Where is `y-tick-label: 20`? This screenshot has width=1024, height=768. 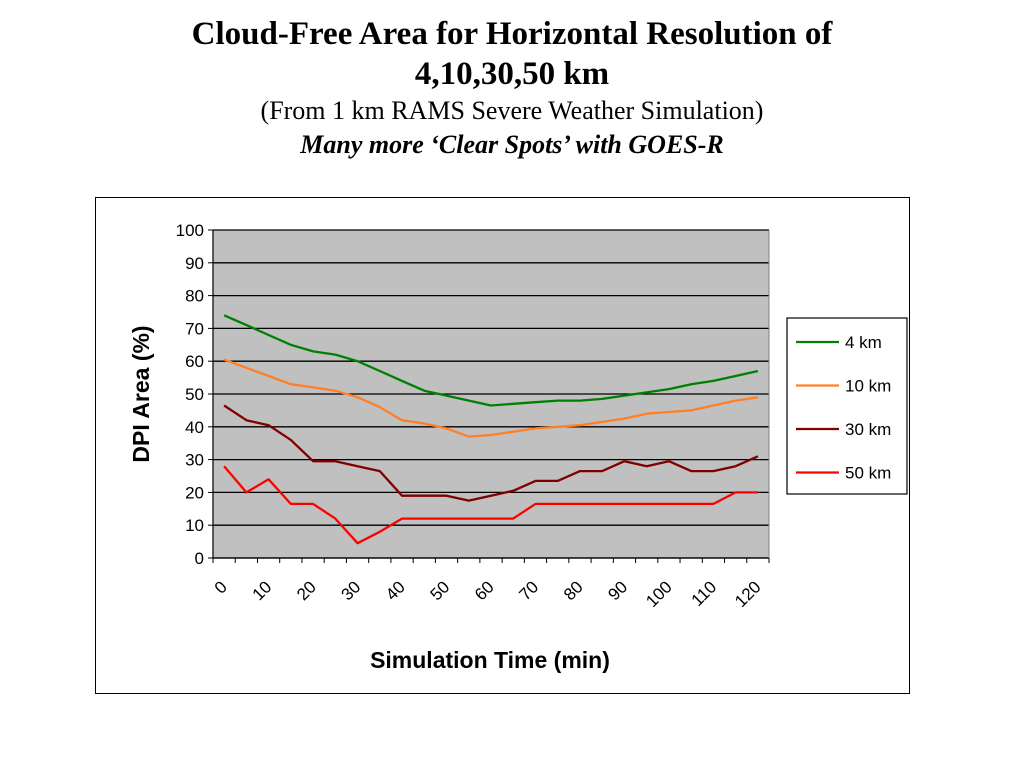
y-tick-label: 20 is located at coordinates (194, 492).